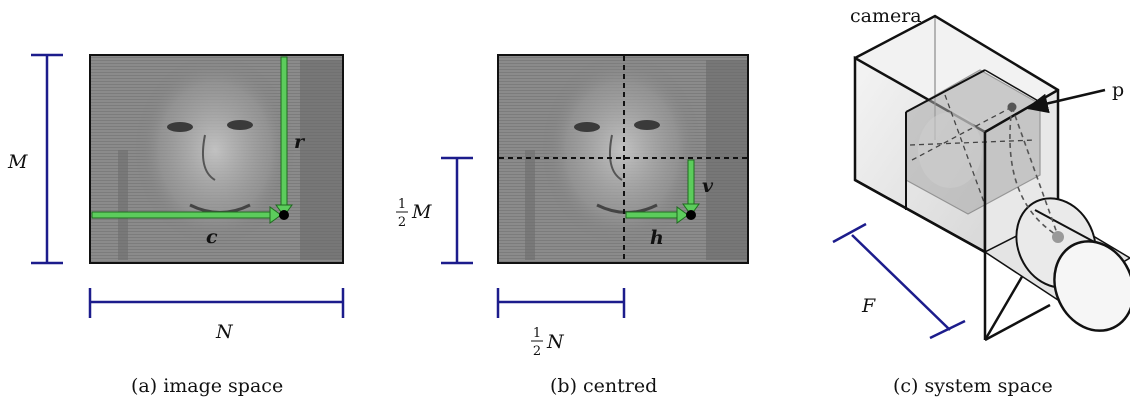 The image size is (1130, 402). I want to click on caption-b: (b) centred, so click(603, 386).